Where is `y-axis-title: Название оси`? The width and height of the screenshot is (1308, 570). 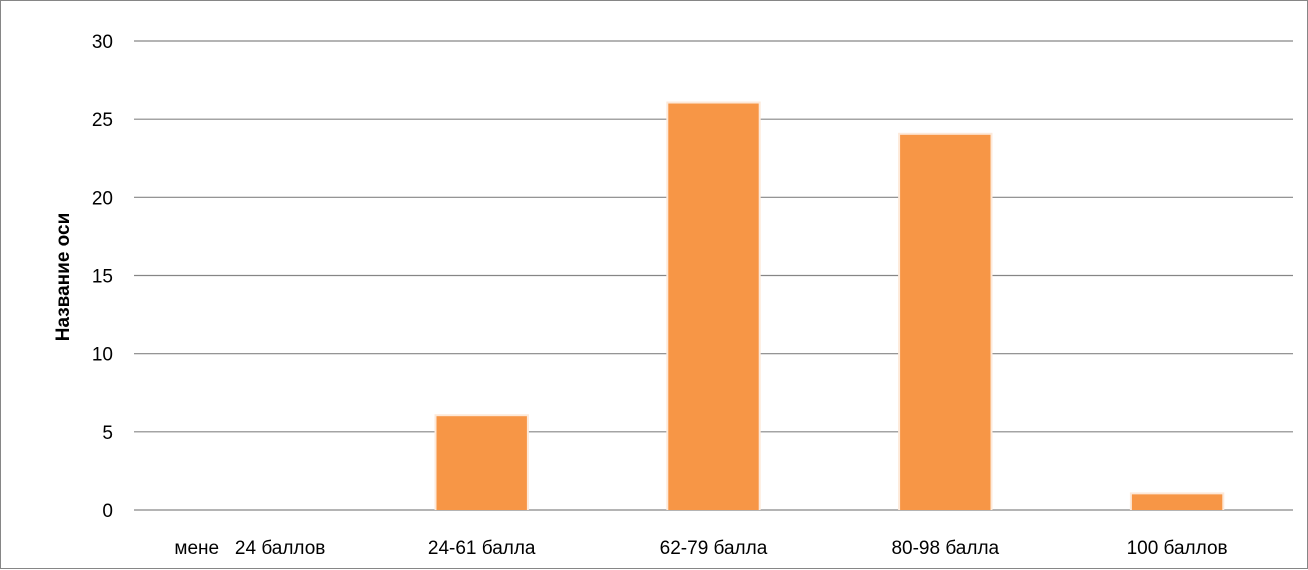 y-axis-title: Название оси is located at coordinates (63, 277).